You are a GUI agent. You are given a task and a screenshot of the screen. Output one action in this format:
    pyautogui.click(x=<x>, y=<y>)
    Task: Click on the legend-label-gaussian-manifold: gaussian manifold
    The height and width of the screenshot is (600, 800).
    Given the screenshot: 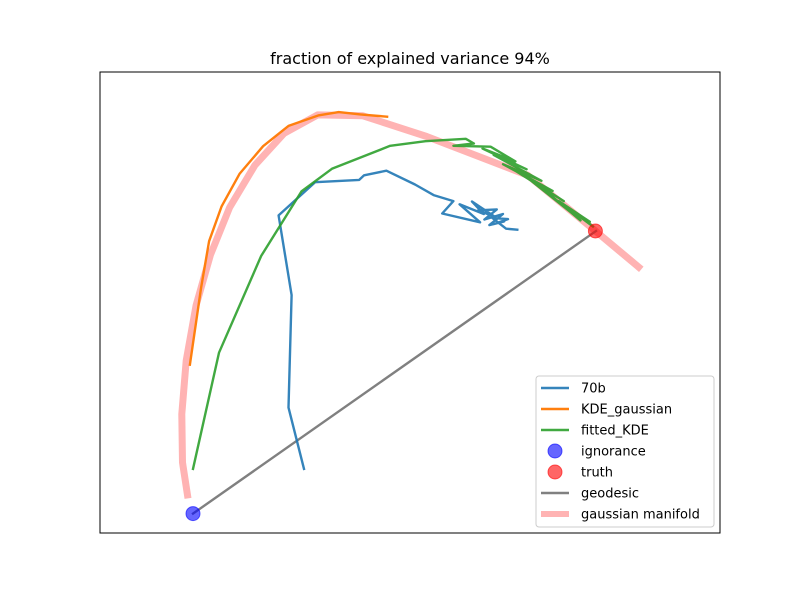 What is the action you would take?
    pyautogui.click(x=640, y=515)
    